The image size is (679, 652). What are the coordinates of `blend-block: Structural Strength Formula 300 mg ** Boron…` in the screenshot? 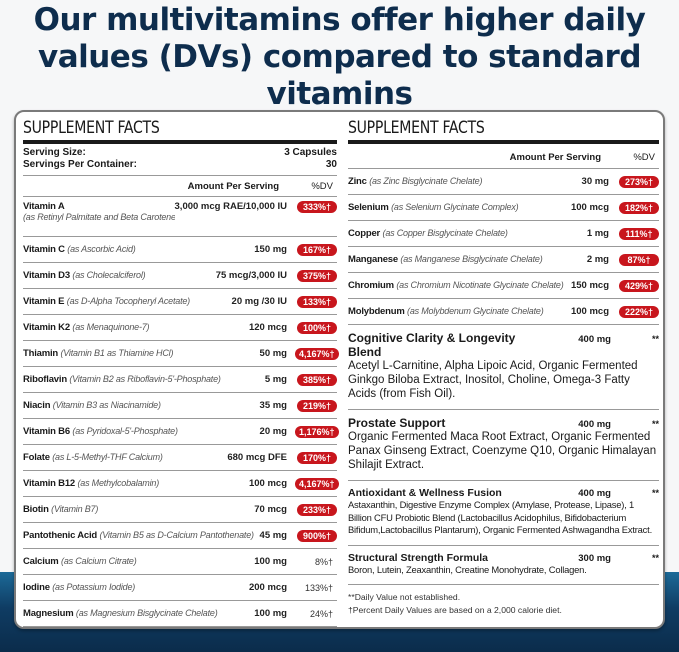 It's located at (503, 565).